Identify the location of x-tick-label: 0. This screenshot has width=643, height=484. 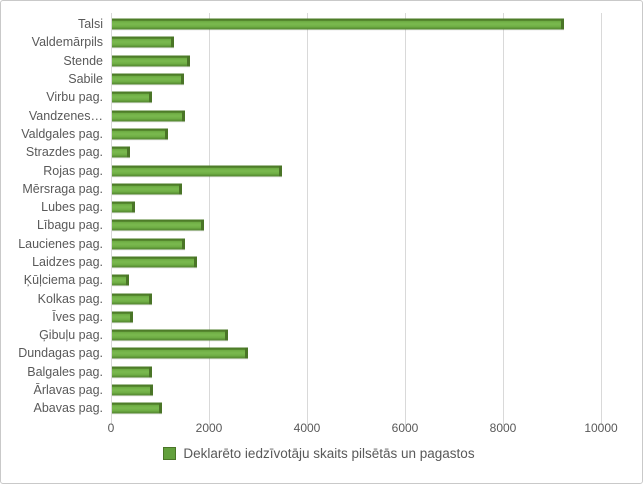
(111, 427).